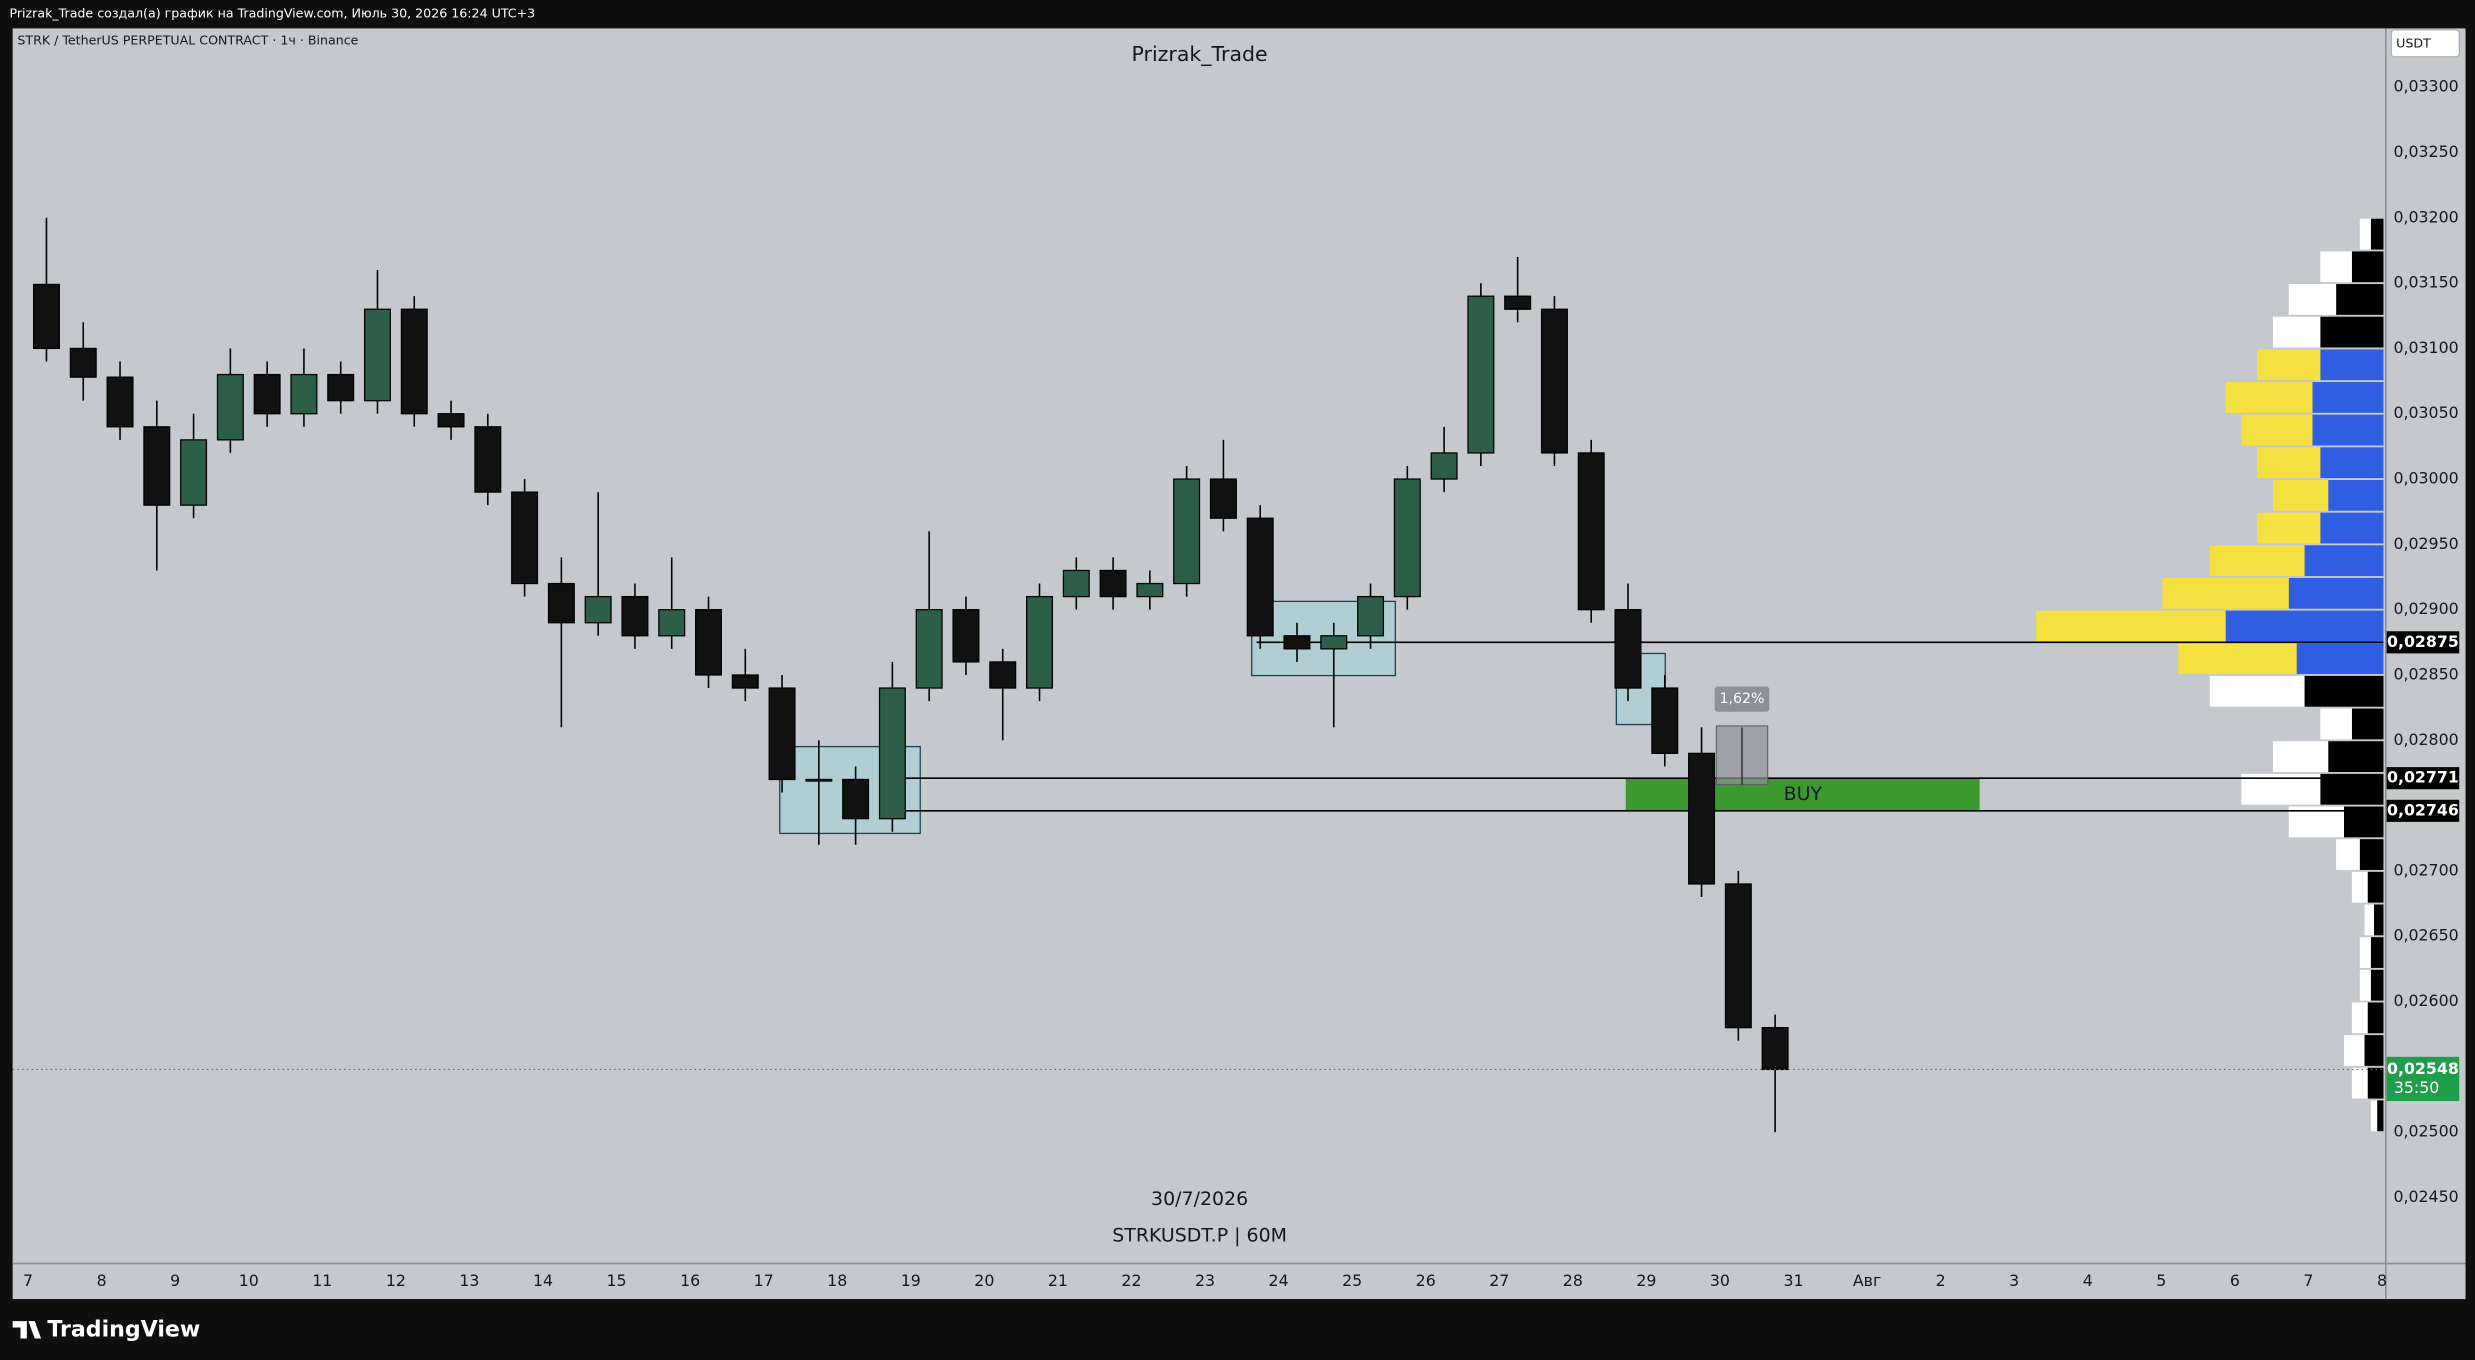 The image size is (2475, 1360). I want to click on chart-title: Prizrak_Trade, so click(1200, 54).